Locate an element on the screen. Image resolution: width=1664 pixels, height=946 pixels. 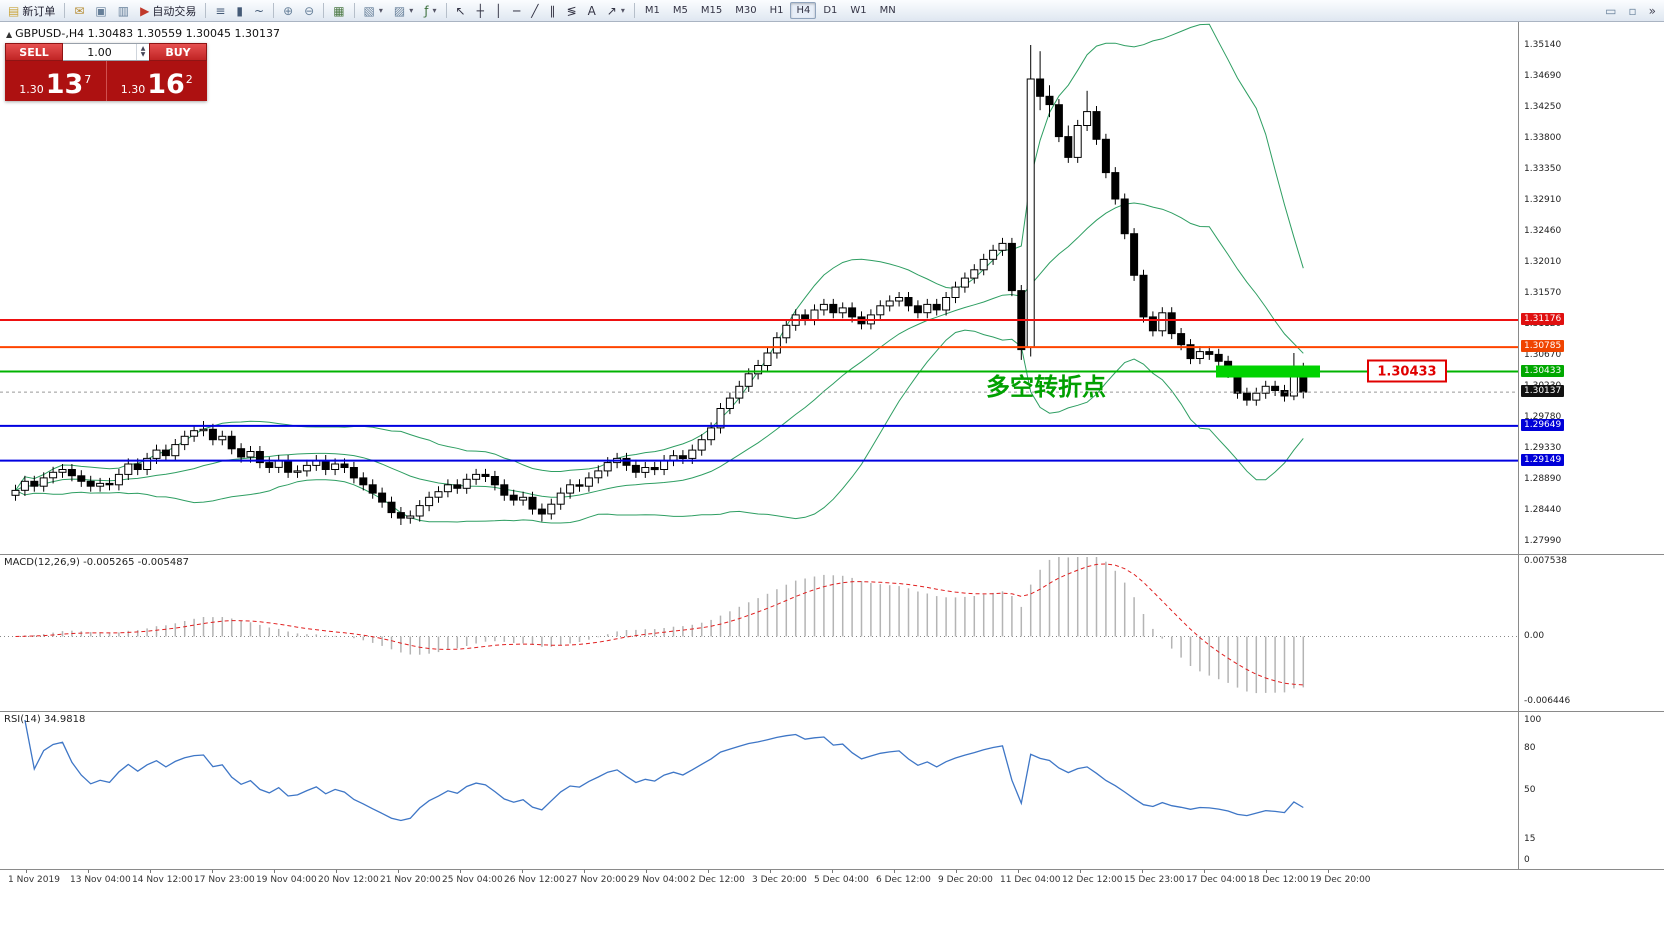
price-badge-1.29149: 1.29149 is located at coordinates (1543, 460).